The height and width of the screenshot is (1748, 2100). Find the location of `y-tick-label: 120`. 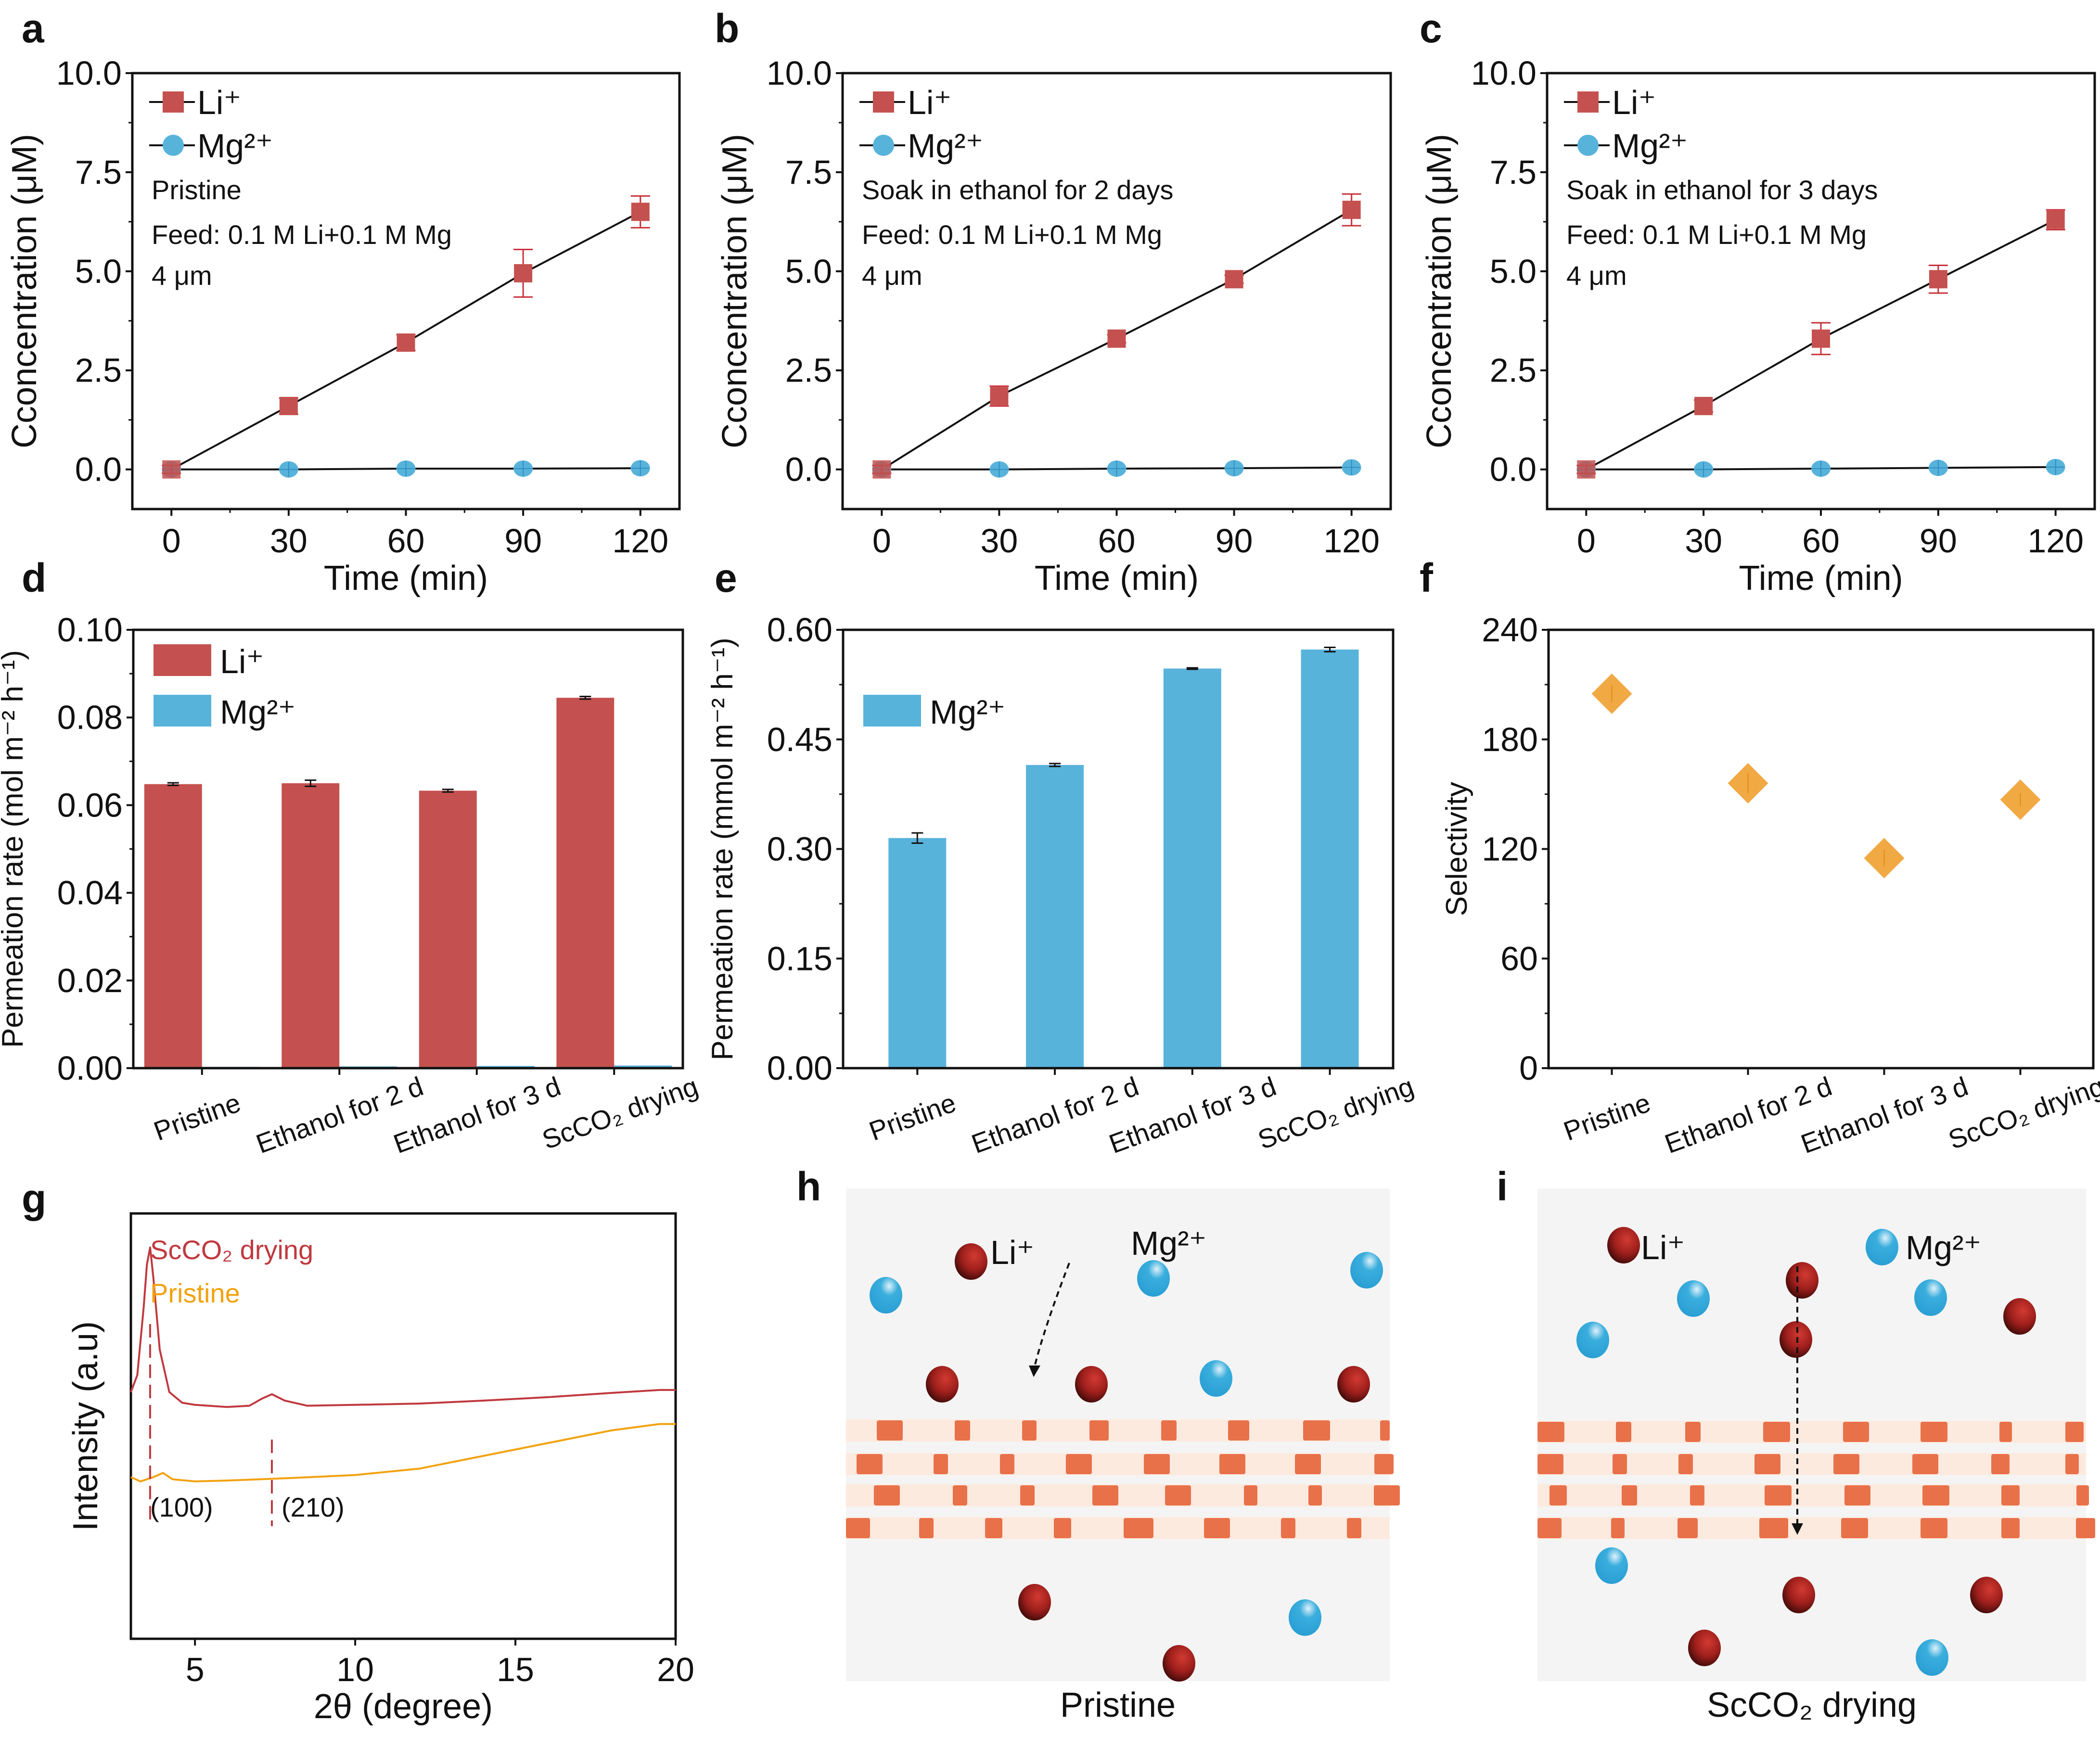

y-tick-label: 120 is located at coordinates (1510, 849).